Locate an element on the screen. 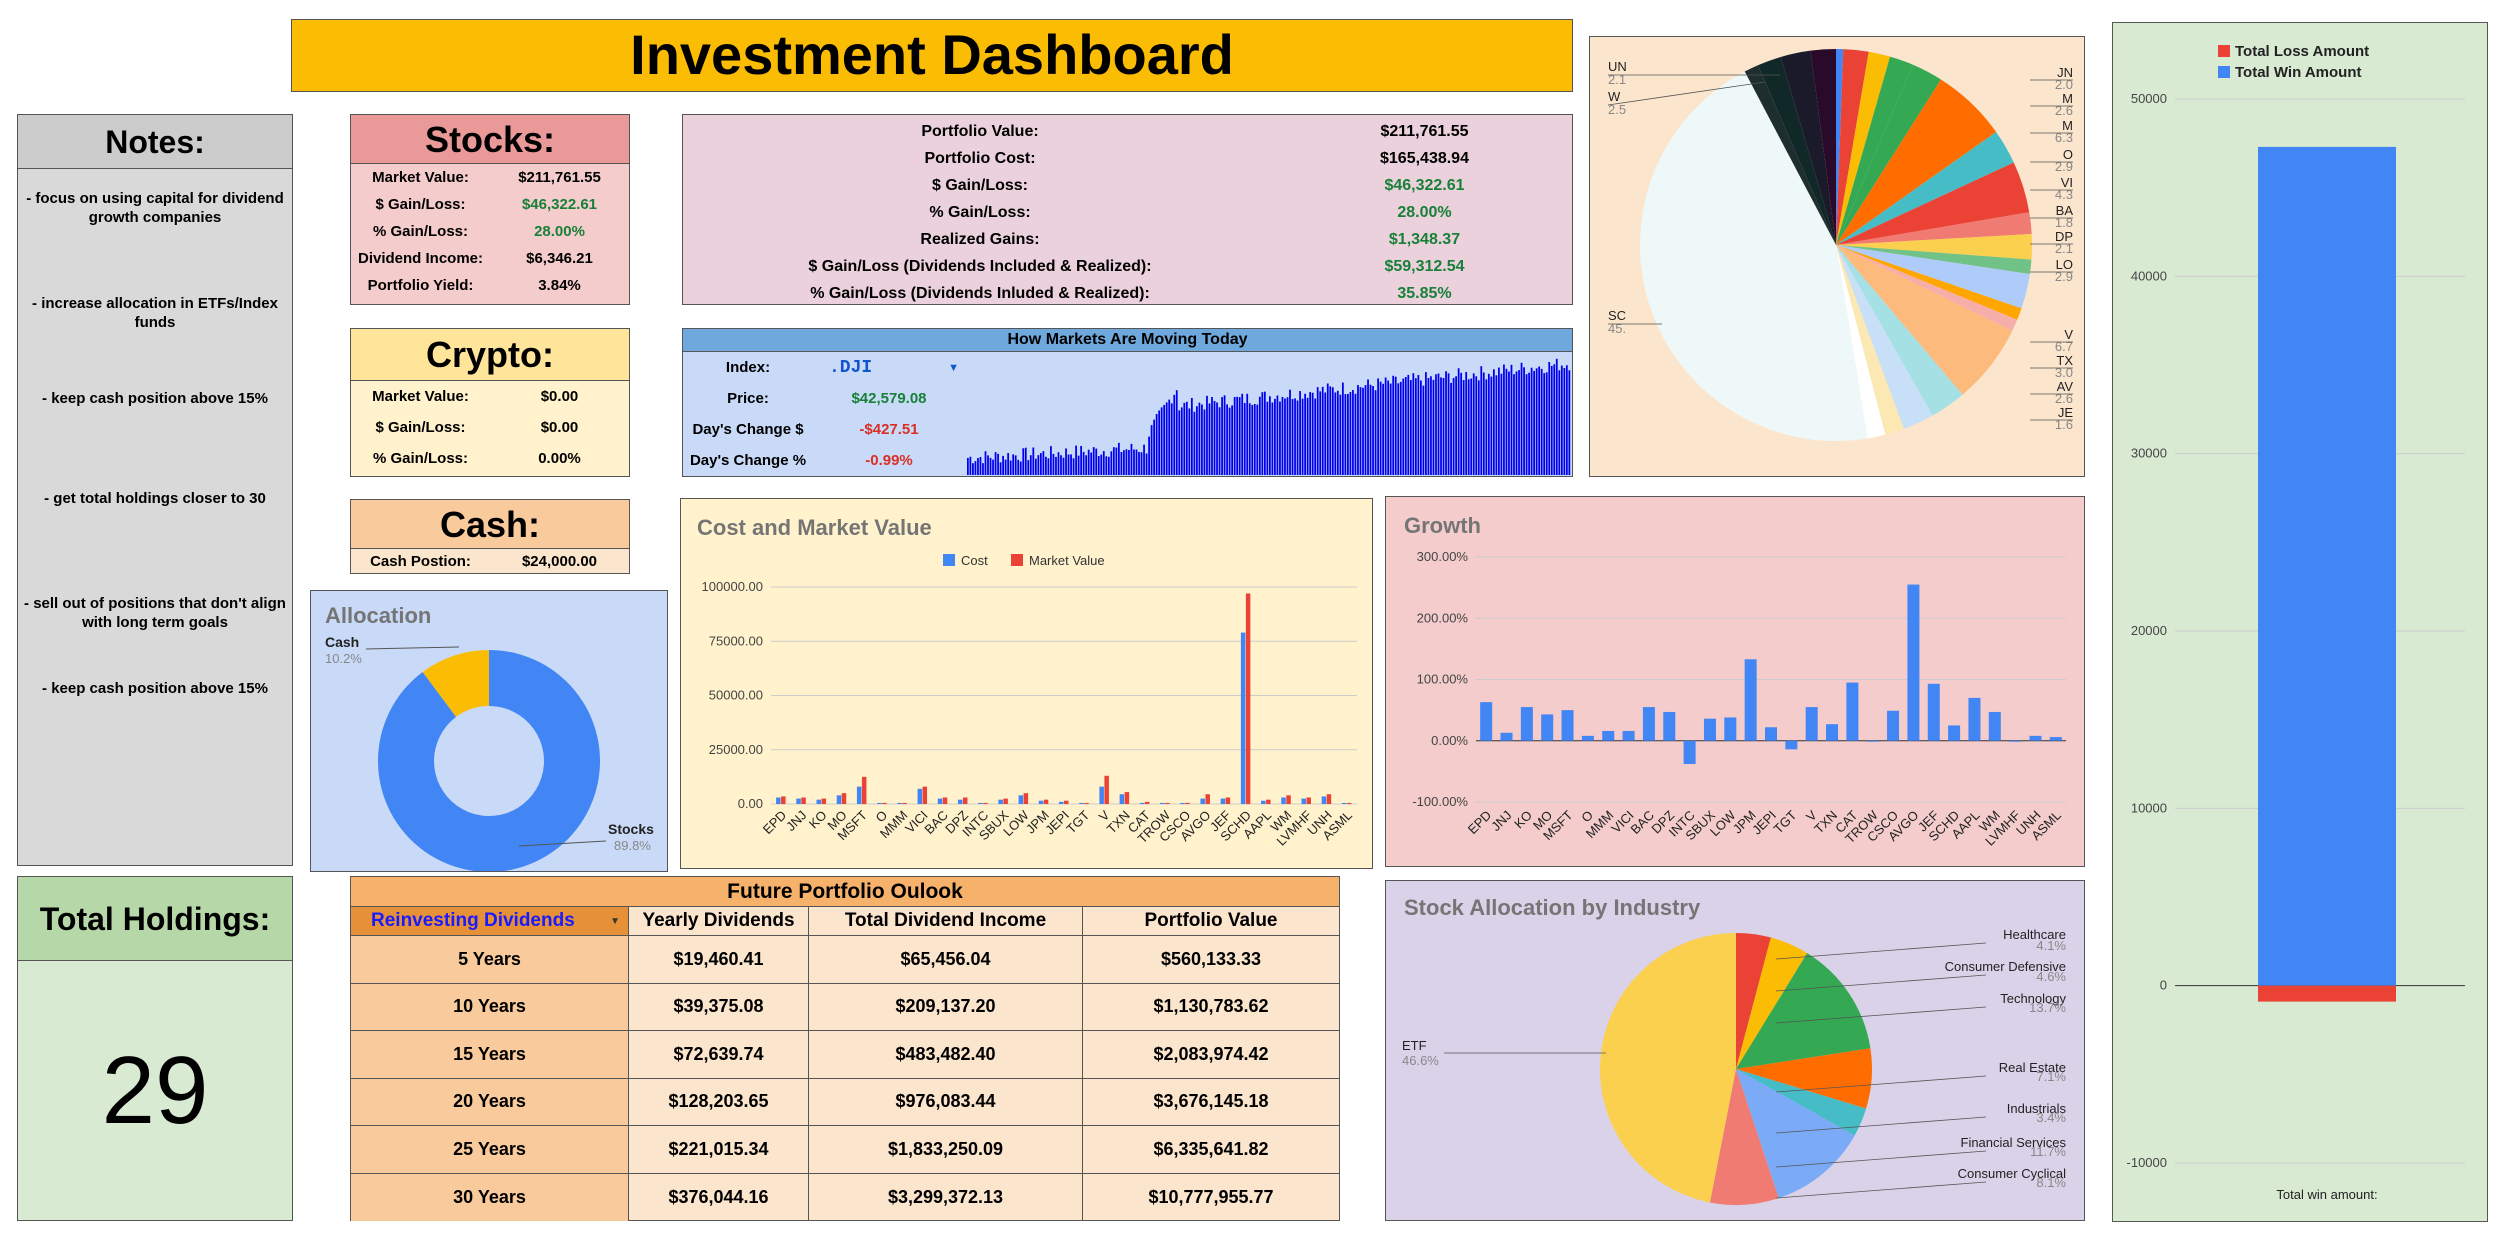 The height and width of the screenshot is (1236, 2502). allocation-chart-title: Allocation is located at coordinates (378, 615).